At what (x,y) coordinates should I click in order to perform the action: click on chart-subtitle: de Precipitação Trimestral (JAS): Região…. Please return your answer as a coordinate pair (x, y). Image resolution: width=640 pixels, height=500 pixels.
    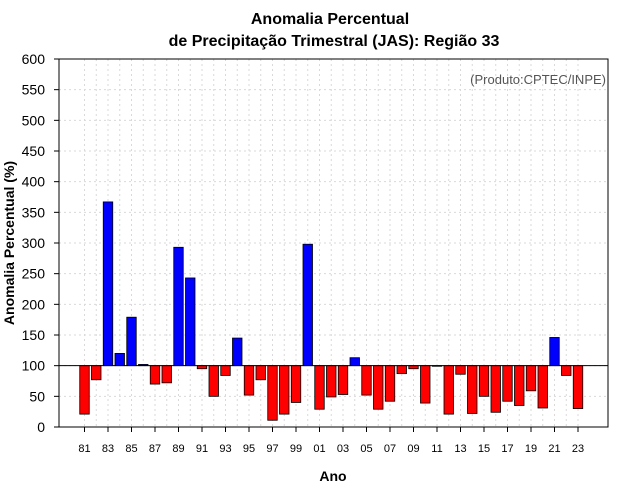
    Looking at the image, I should click on (334, 41).